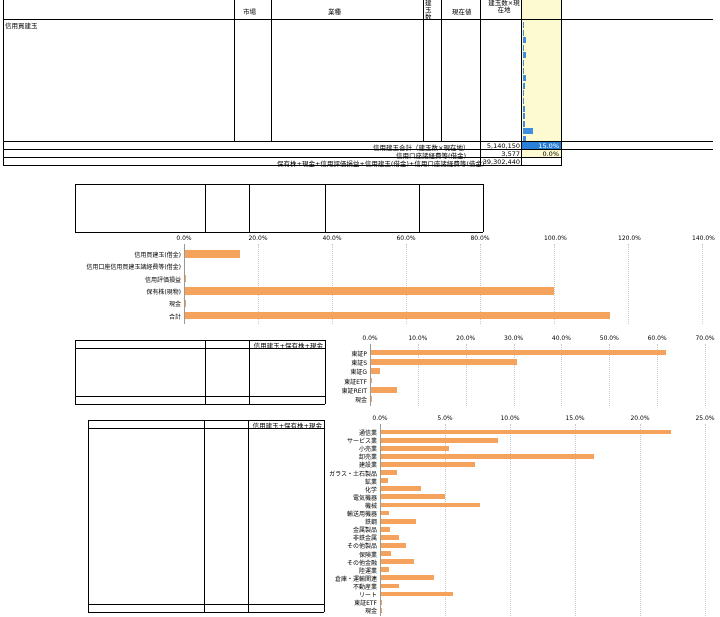 This screenshot has width=720, height=617. Describe the element at coordinates (609, 338) in the screenshot. I see `x-tick-label: 50.0%` at that location.